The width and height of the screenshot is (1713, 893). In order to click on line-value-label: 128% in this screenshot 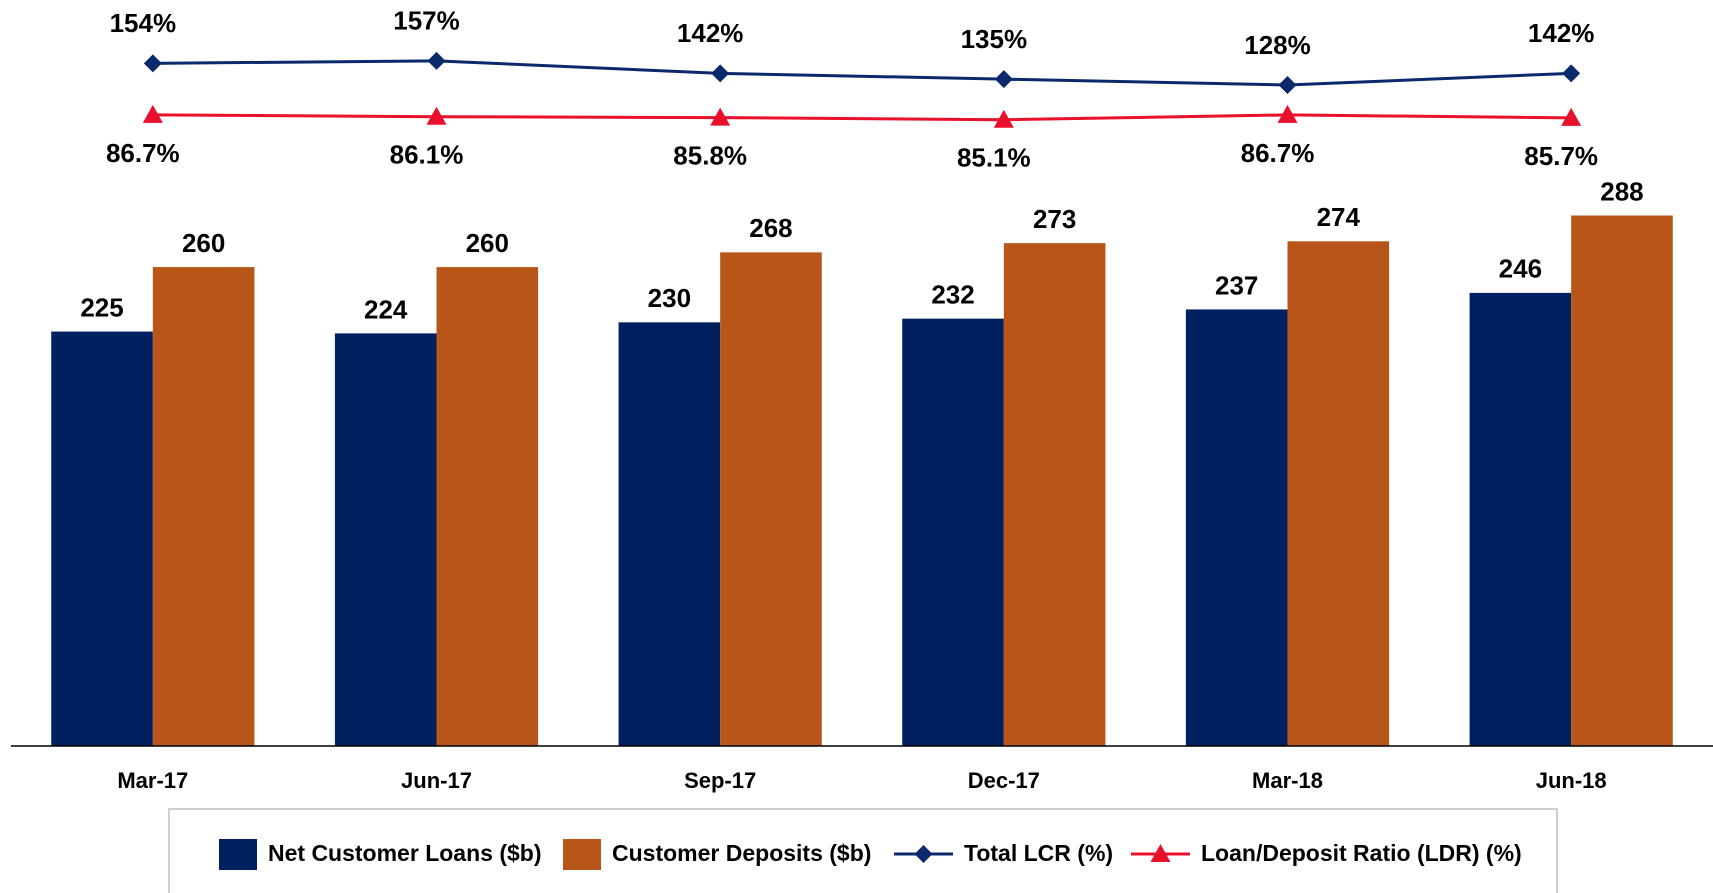, I will do `click(1277, 45)`.